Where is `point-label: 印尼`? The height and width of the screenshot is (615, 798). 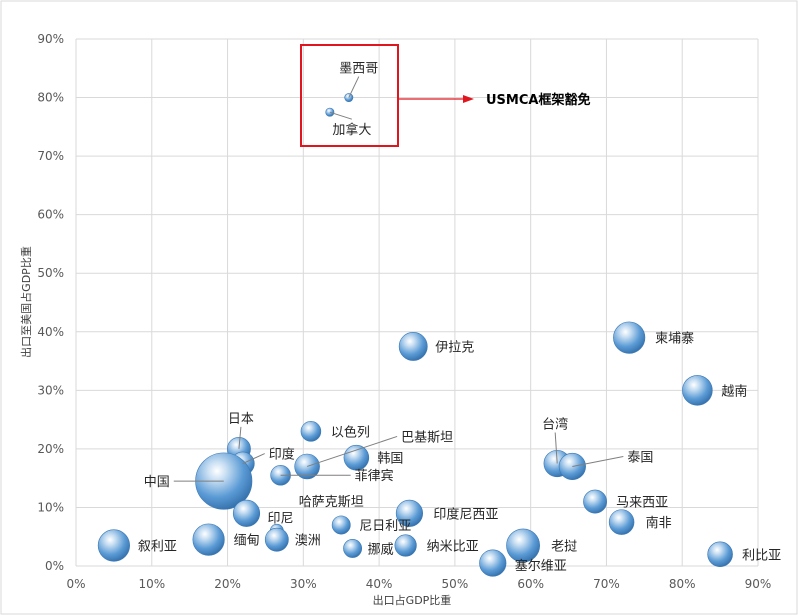 point-label: 印尼 is located at coordinates (281, 518).